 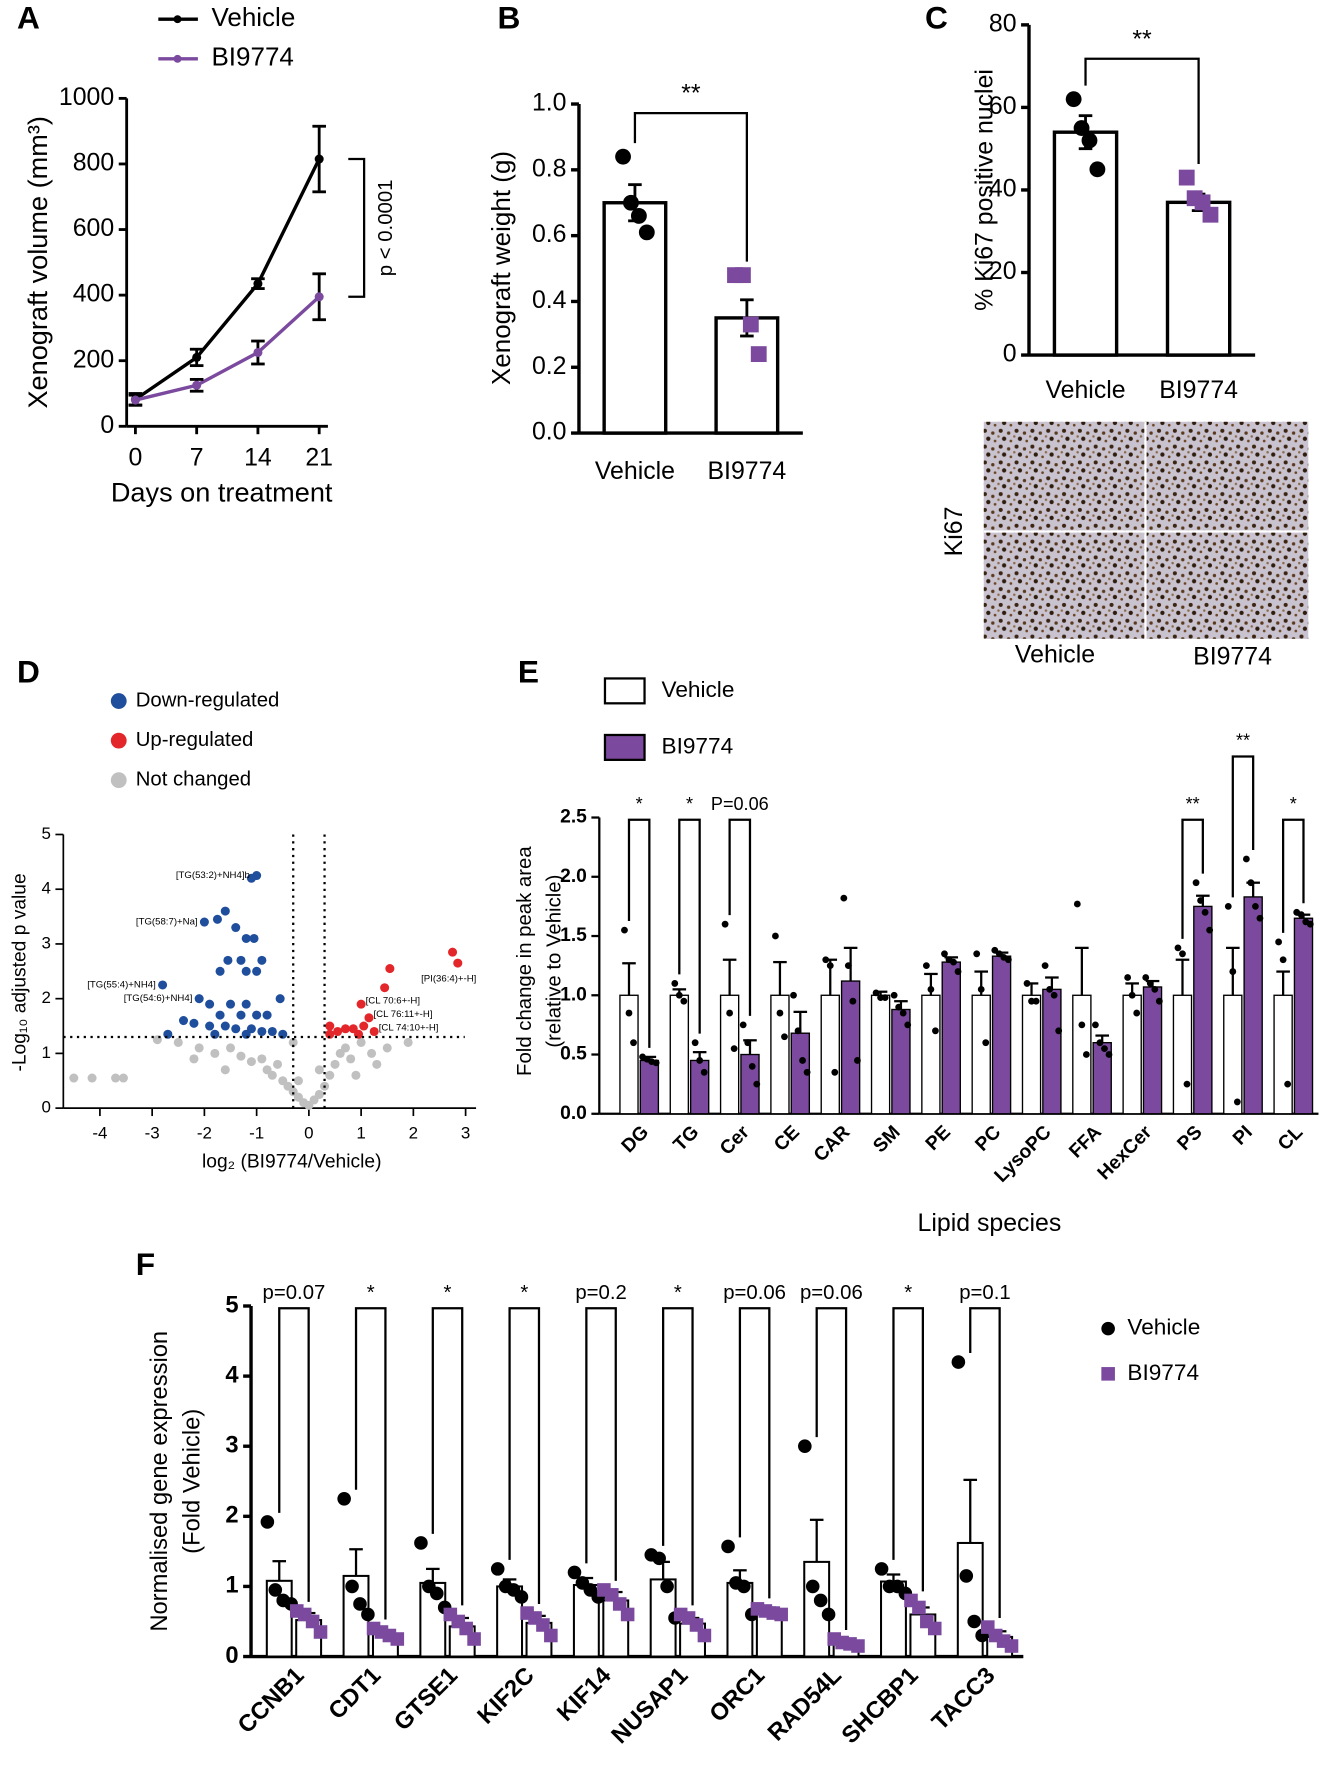 What do you see at coordinates (805, 1705) in the screenshot?
I see `x-tick-label: RAD54L` at bounding box center [805, 1705].